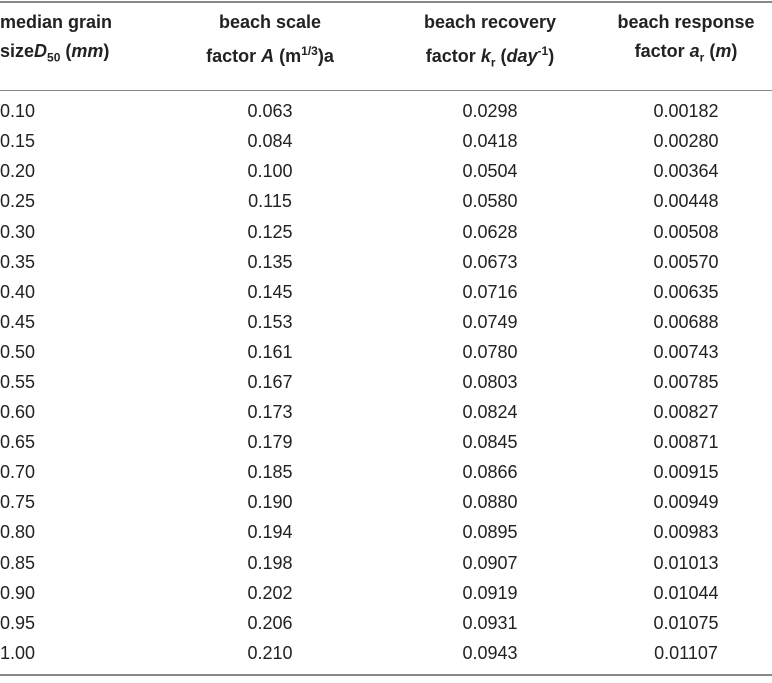 The image size is (772, 683). Describe the element at coordinates (87, 51) in the screenshot. I see `header-unit: mm` at that location.